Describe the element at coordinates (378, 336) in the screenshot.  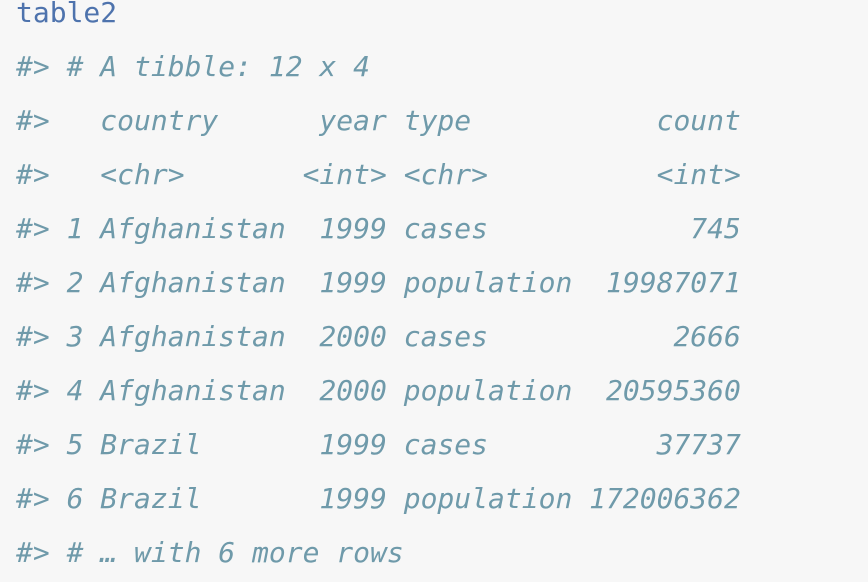
I see `output-line-row-3: #> 3 Afghanistan 2000 cases 2666` at that location.